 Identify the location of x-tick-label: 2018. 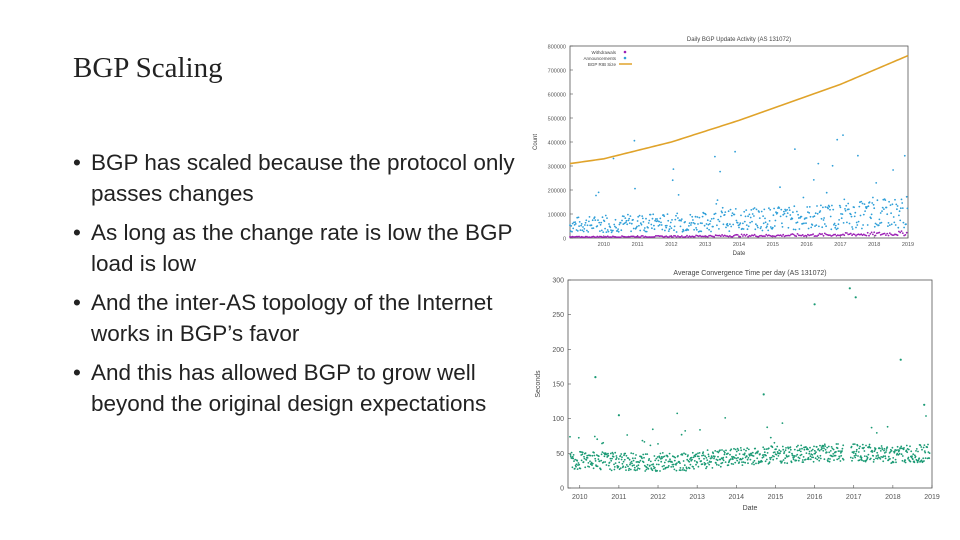
(874, 245).